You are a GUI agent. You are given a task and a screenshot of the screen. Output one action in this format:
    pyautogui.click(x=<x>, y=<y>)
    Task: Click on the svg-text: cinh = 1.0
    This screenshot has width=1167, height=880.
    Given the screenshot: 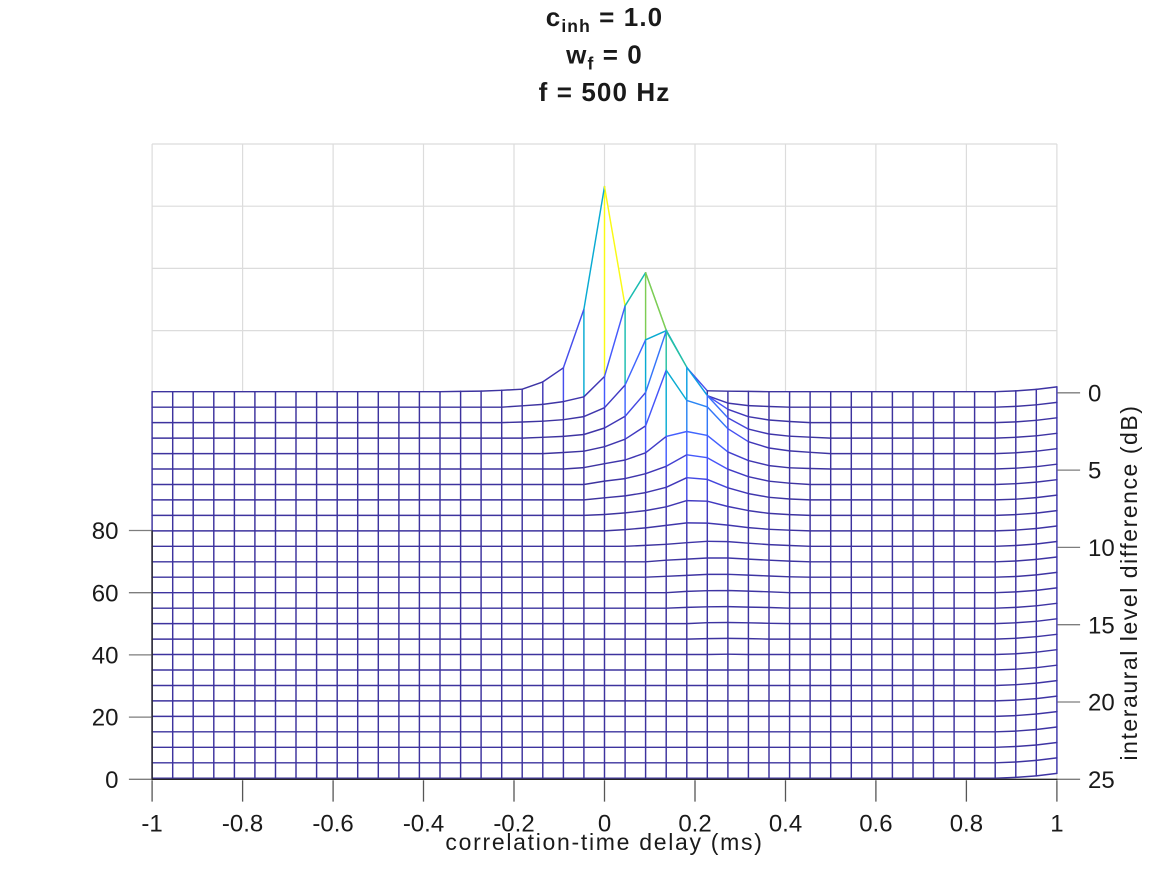 What is the action you would take?
    pyautogui.click(x=604, y=19)
    